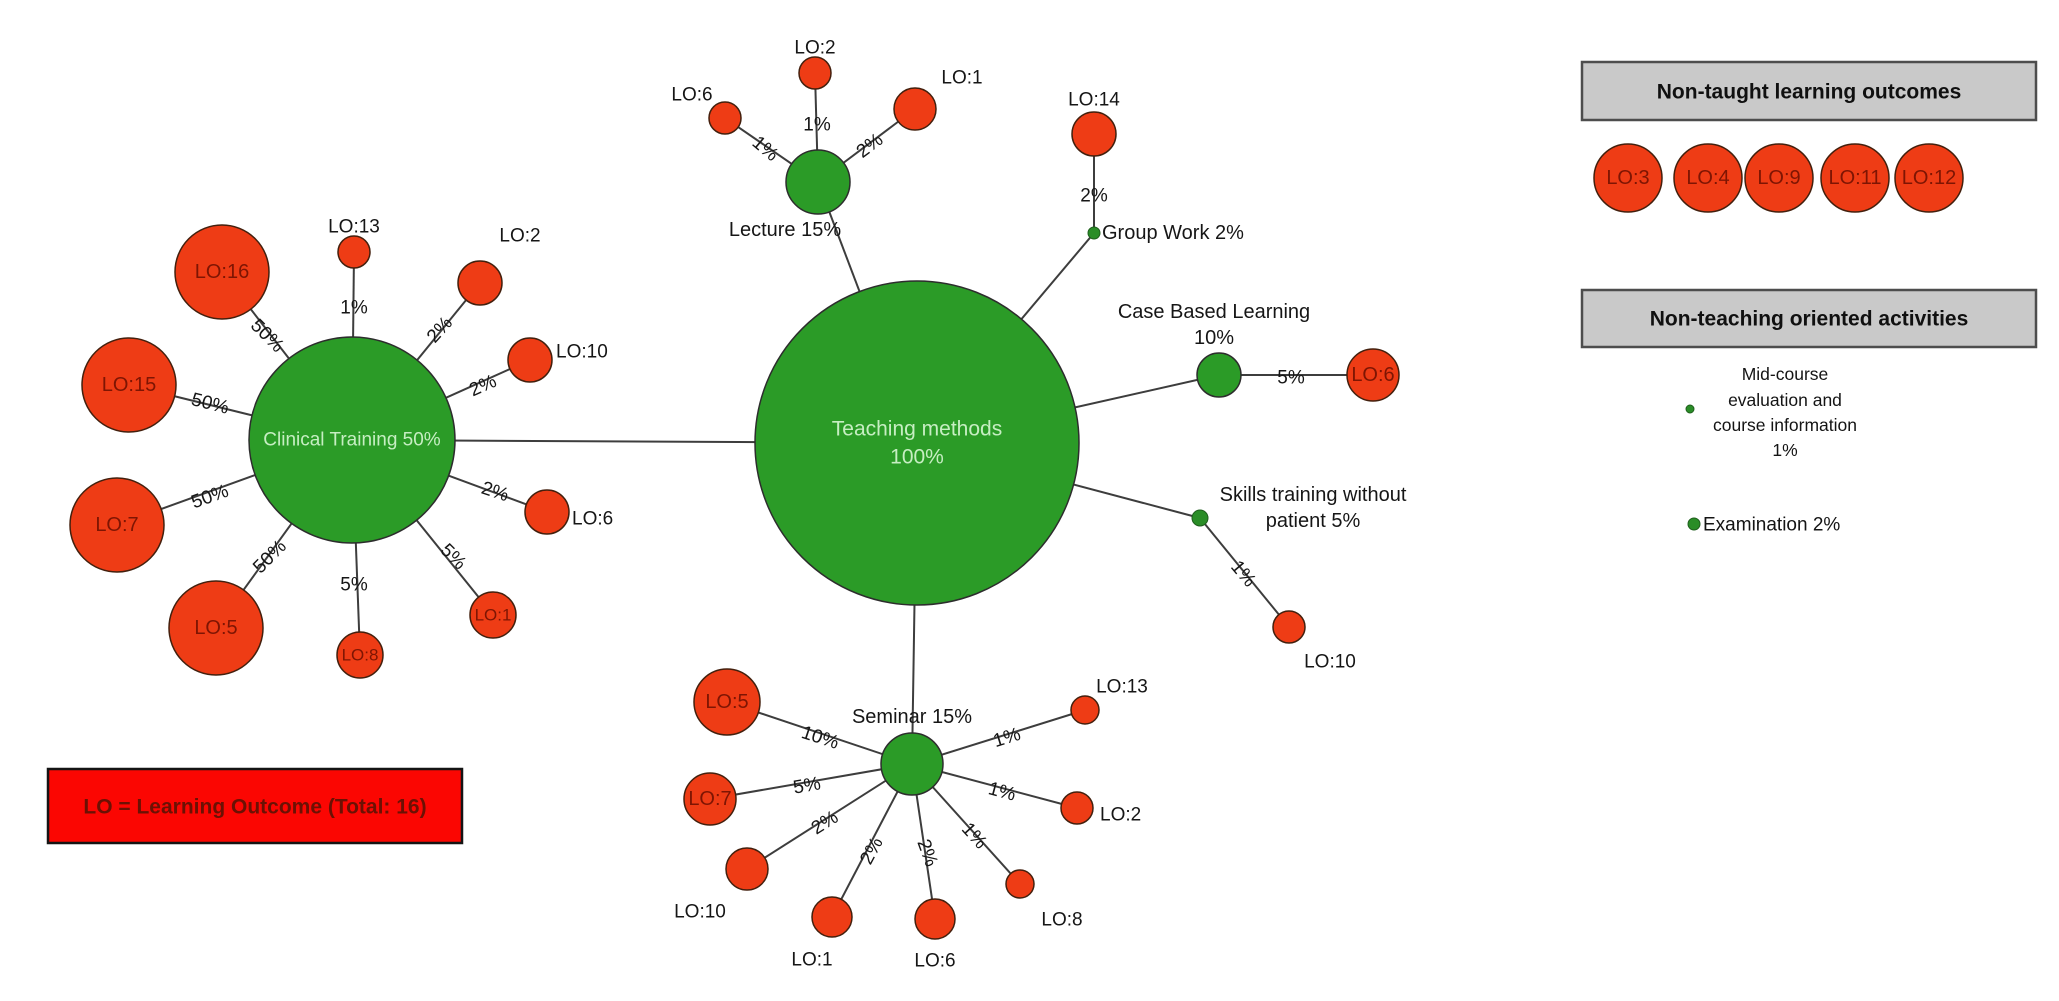 The image size is (2059, 1001). What do you see at coordinates (912, 717) in the screenshot?
I see `method-node-label-seminar: Seminar 15%` at bounding box center [912, 717].